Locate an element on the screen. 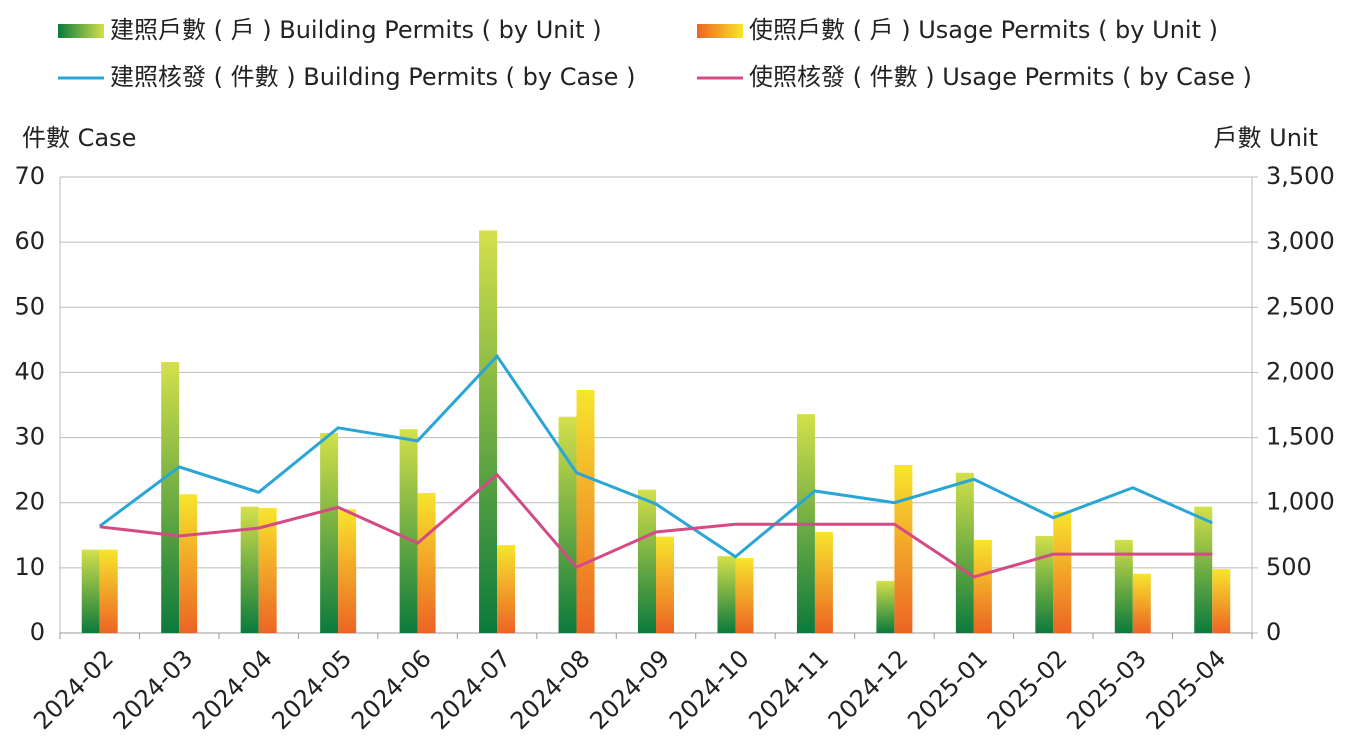 Image resolution: width=1348 pixels, height=747 pixels. x-tick-label: 2024-04 is located at coordinates (232, 689).